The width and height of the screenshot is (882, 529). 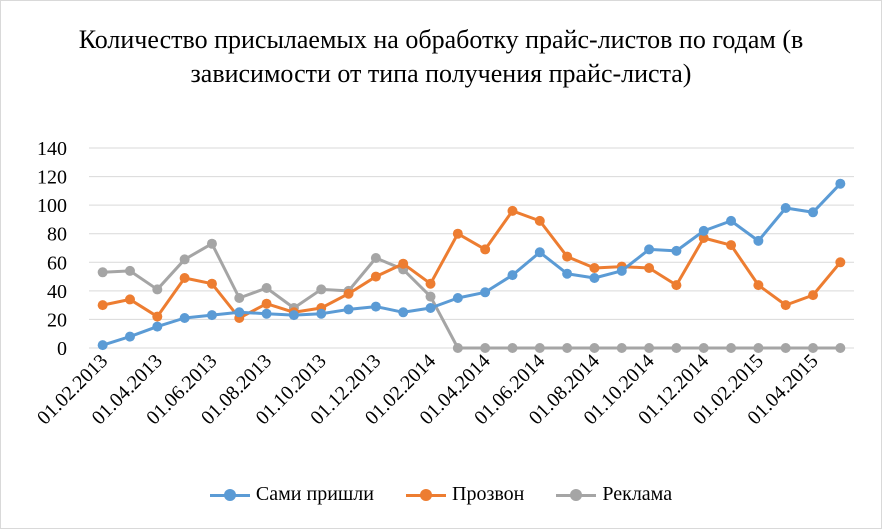 What do you see at coordinates (57, 292) in the screenshot?
I see `y-tick-label: 40` at bounding box center [57, 292].